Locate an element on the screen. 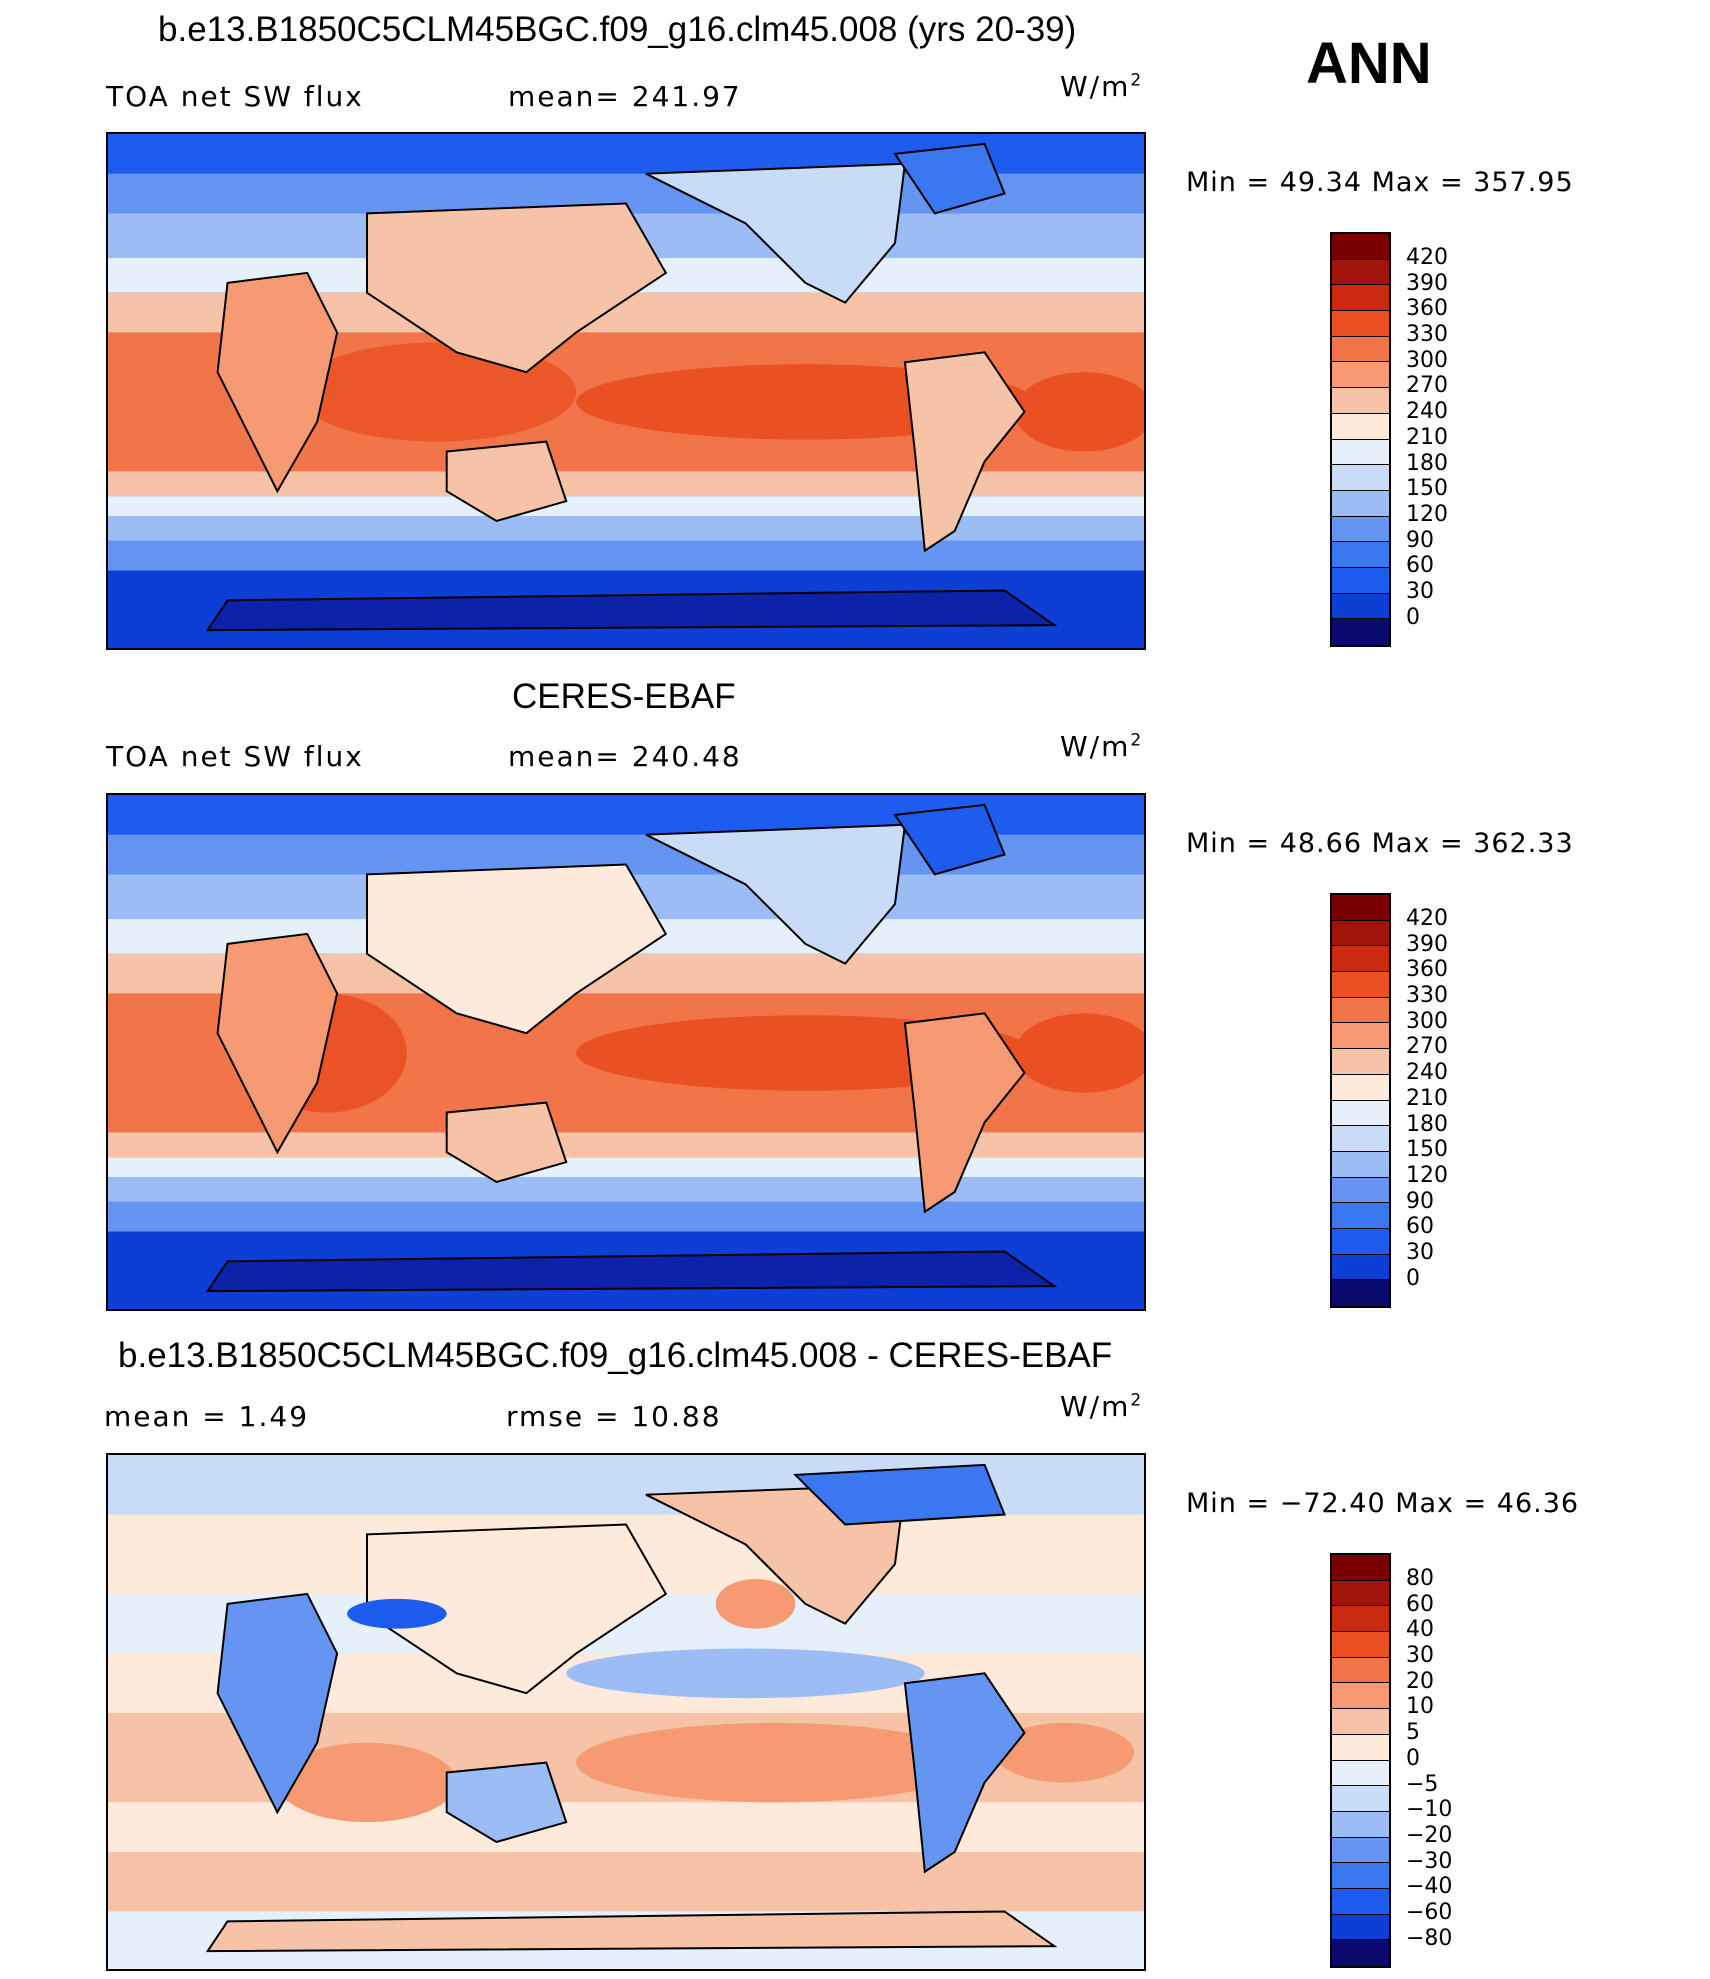 Image resolution: width=1710 pixels, height=1979 pixels. colorbar-label: −40 is located at coordinates (1429, 1887).